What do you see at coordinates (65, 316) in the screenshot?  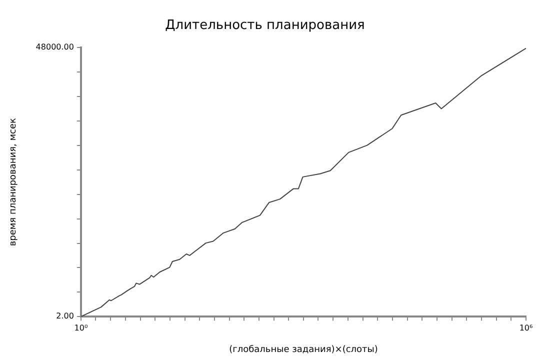 I see `y-tick-label: 2.00` at bounding box center [65, 316].